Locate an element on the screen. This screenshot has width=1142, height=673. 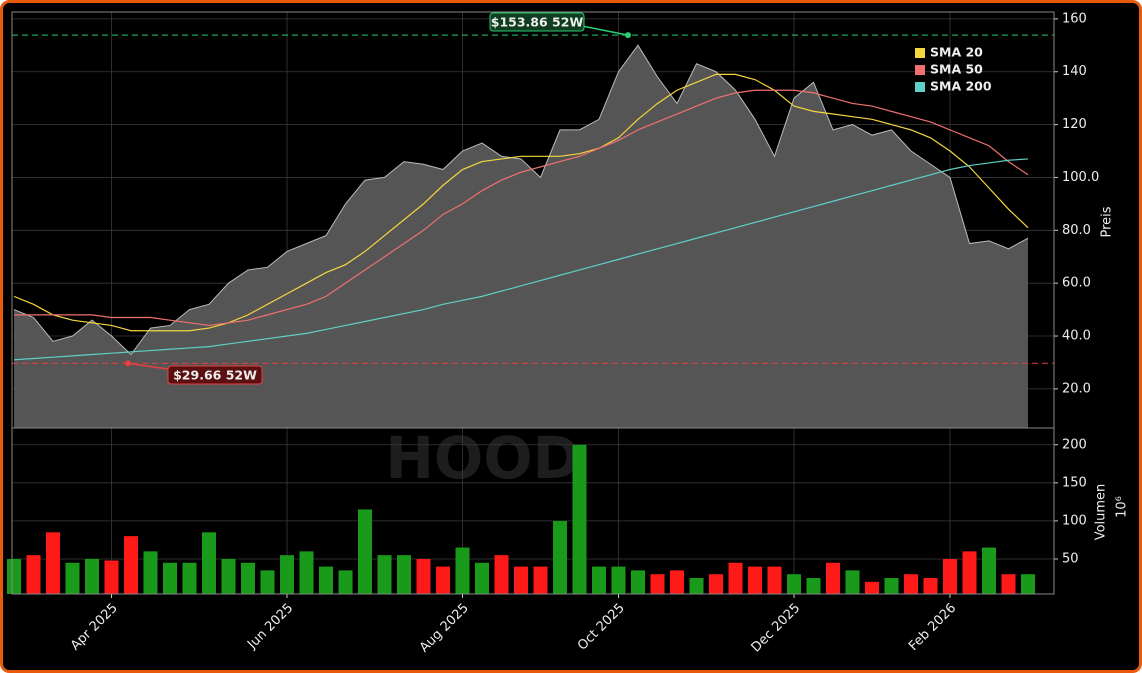
offset-label: 10⁶ is located at coordinates (1122, 507).